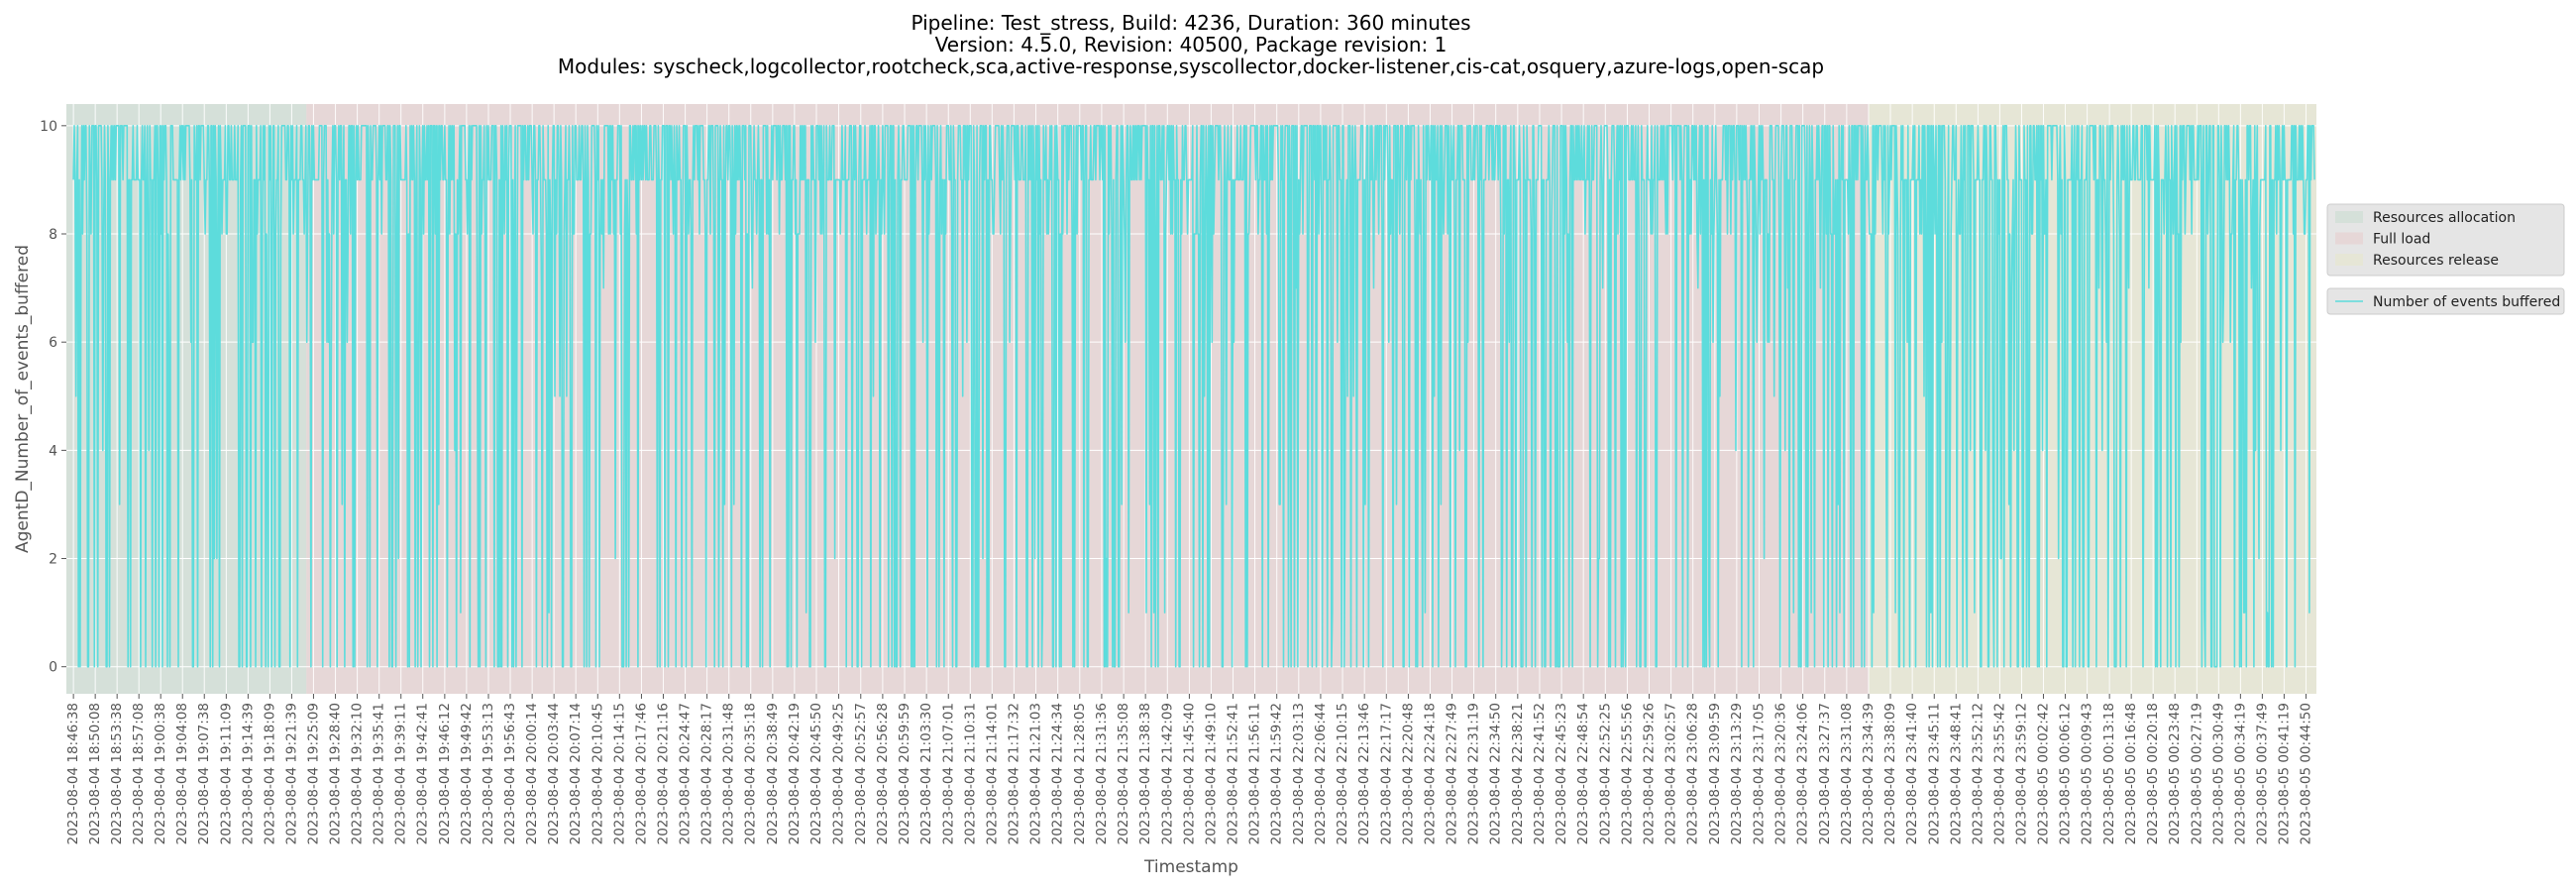  Describe the element at coordinates (1803, 773) in the screenshot. I see `x-tick-label: 2023-08-04 23:24:06` at that location.